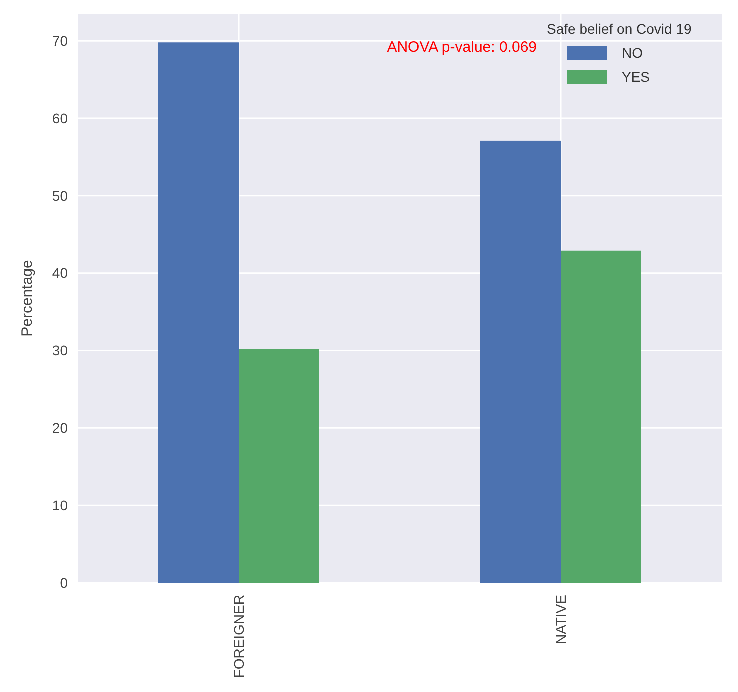 This screenshot has width=738, height=692. What do you see at coordinates (633, 52) in the screenshot?
I see `legend-label: NO` at bounding box center [633, 52].